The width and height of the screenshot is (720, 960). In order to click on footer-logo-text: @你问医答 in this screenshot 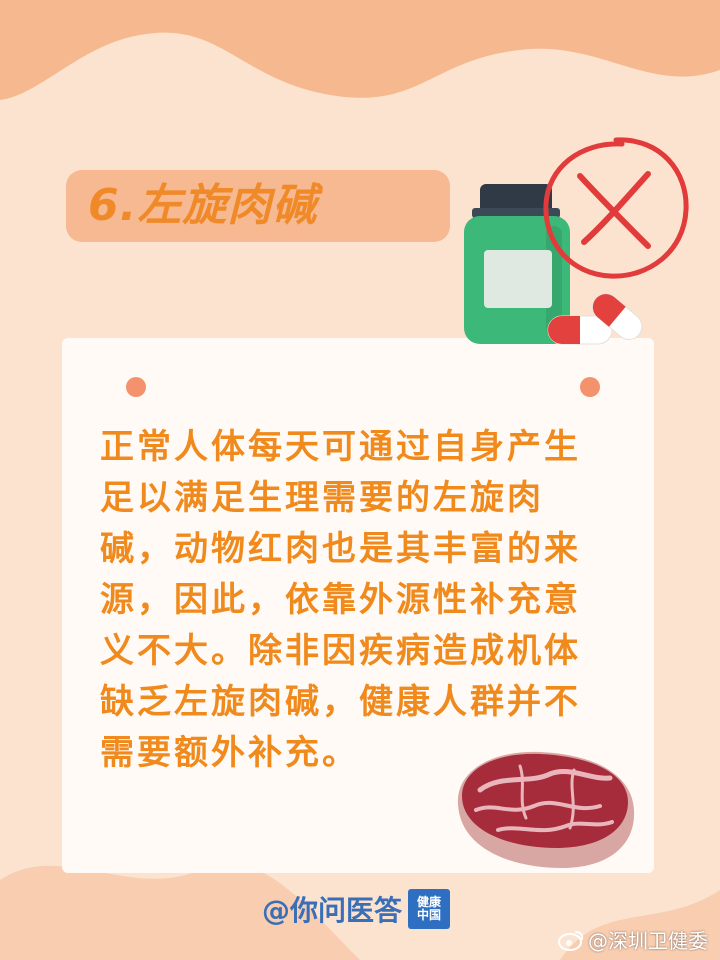, I will do `click(332, 910)`.